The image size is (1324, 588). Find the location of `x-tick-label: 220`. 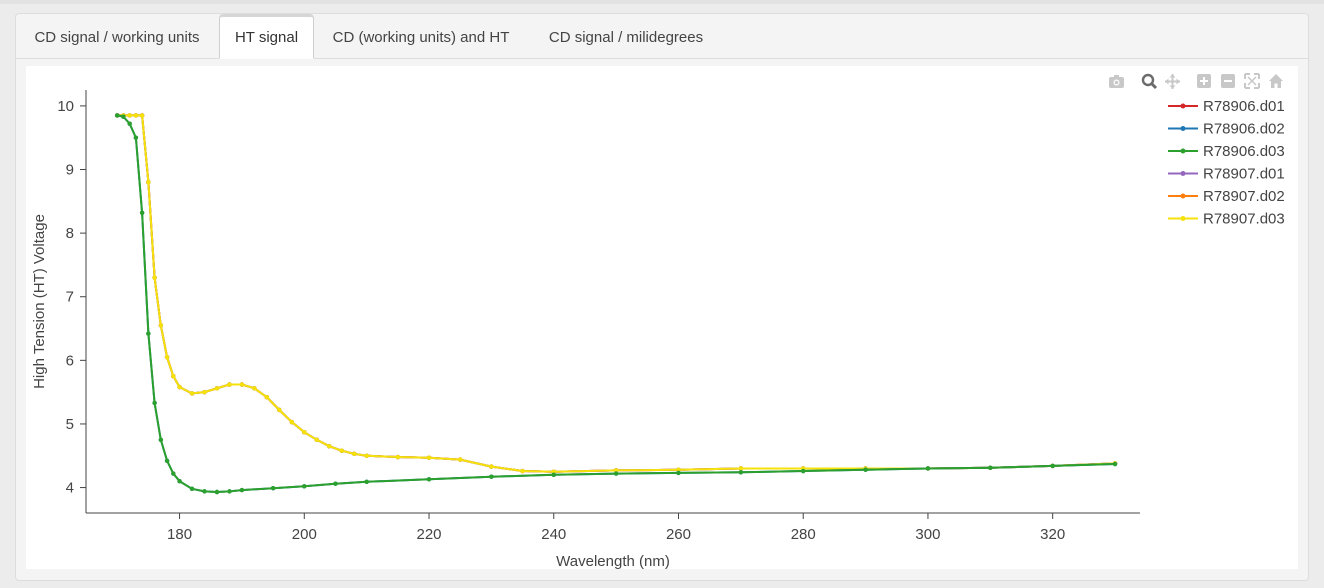

x-tick-label: 220 is located at coordinates (429, 534).